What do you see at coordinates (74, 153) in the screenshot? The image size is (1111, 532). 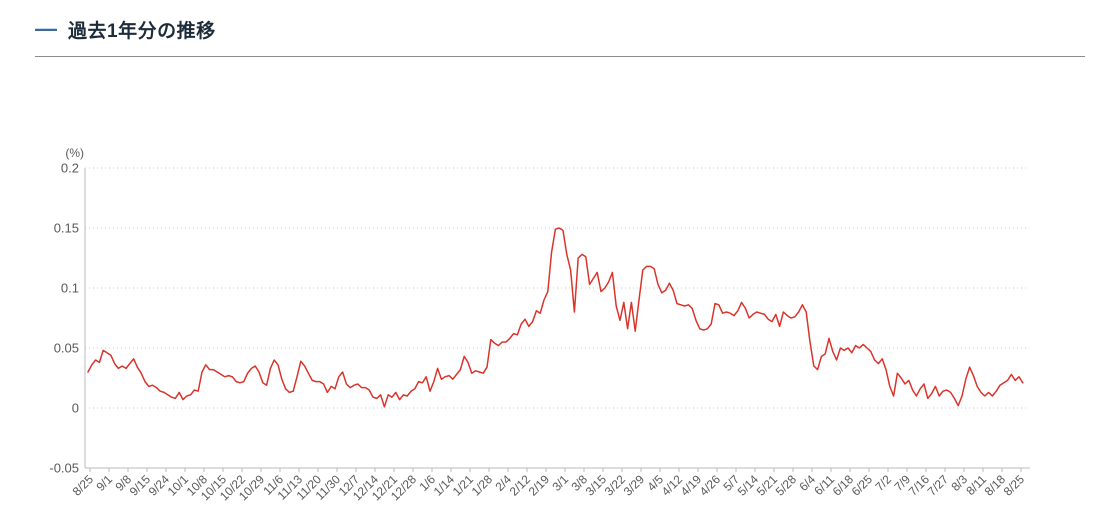 I see `unit-label: (%)` at bounding box center [74, 153].